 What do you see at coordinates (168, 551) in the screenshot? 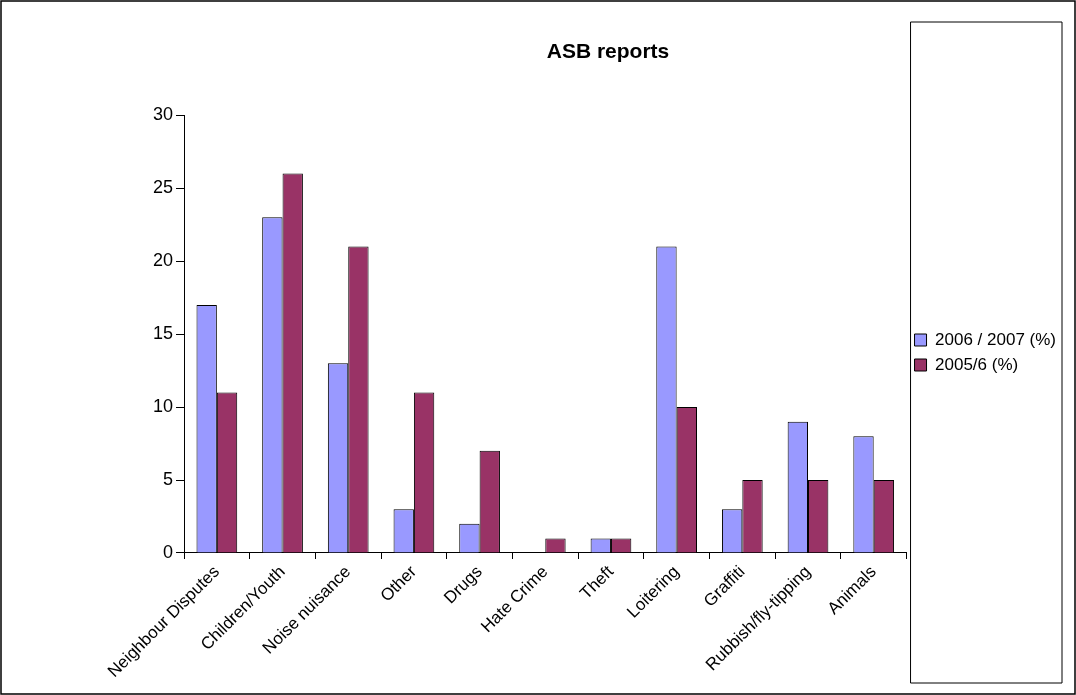
I see `y-tick-label: 0` at bounding box center [168, 551].